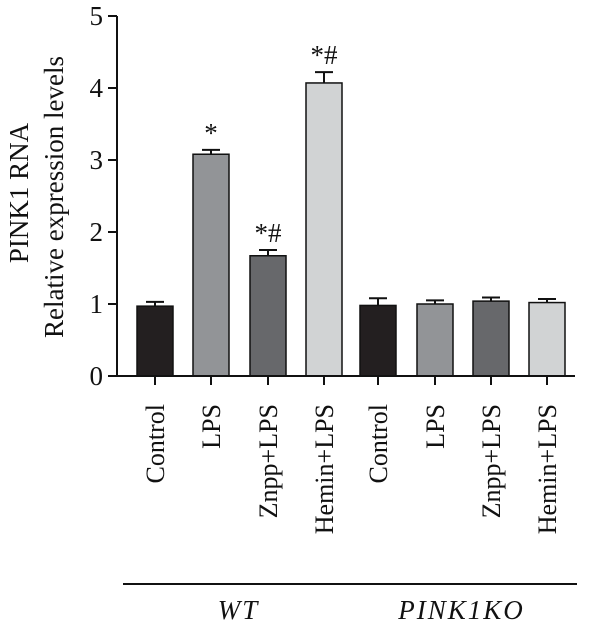  I want to click on group-label: PINK1KO, so click(461, 610).